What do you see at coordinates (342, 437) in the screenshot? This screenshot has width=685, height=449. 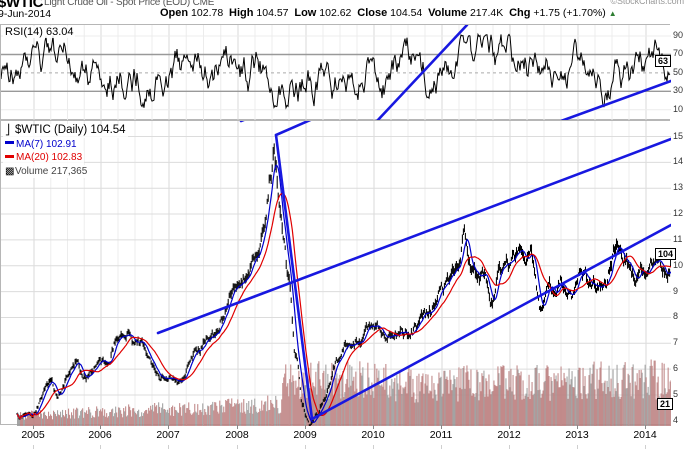 I see `x-axis: 2005 2006 2007 2008 2009 2010 2011 2012 2013 2014` at bounding box center [342, 437].